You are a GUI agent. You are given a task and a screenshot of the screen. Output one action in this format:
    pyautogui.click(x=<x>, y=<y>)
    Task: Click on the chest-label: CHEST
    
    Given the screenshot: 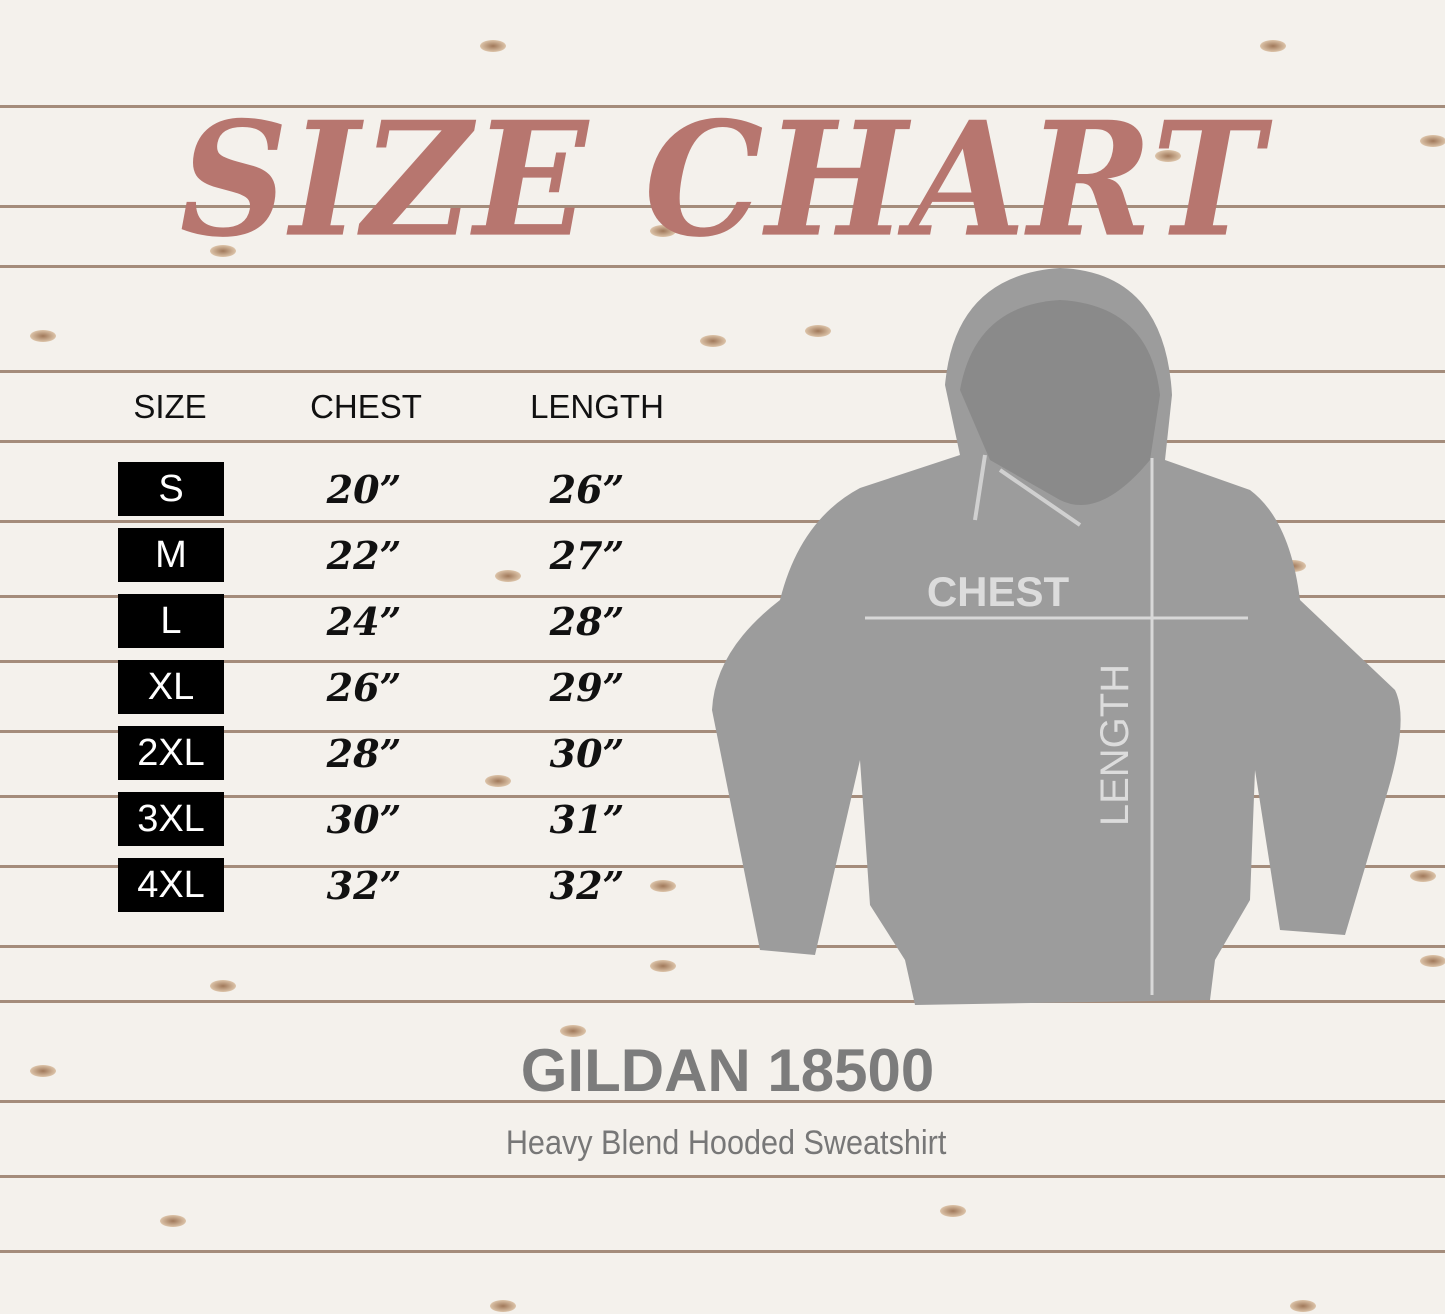 What is the action you would take?
    pyautogui.click(x=998, y=591)
    